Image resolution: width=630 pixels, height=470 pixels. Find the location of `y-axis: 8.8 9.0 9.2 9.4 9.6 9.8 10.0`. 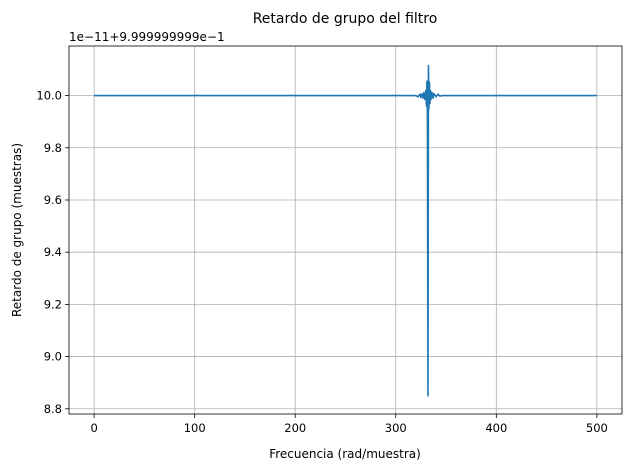

y-axis: 8.8 9.0 9.2 9.4 9.6 9.8 10.0 is located at coordinates (52, 252).